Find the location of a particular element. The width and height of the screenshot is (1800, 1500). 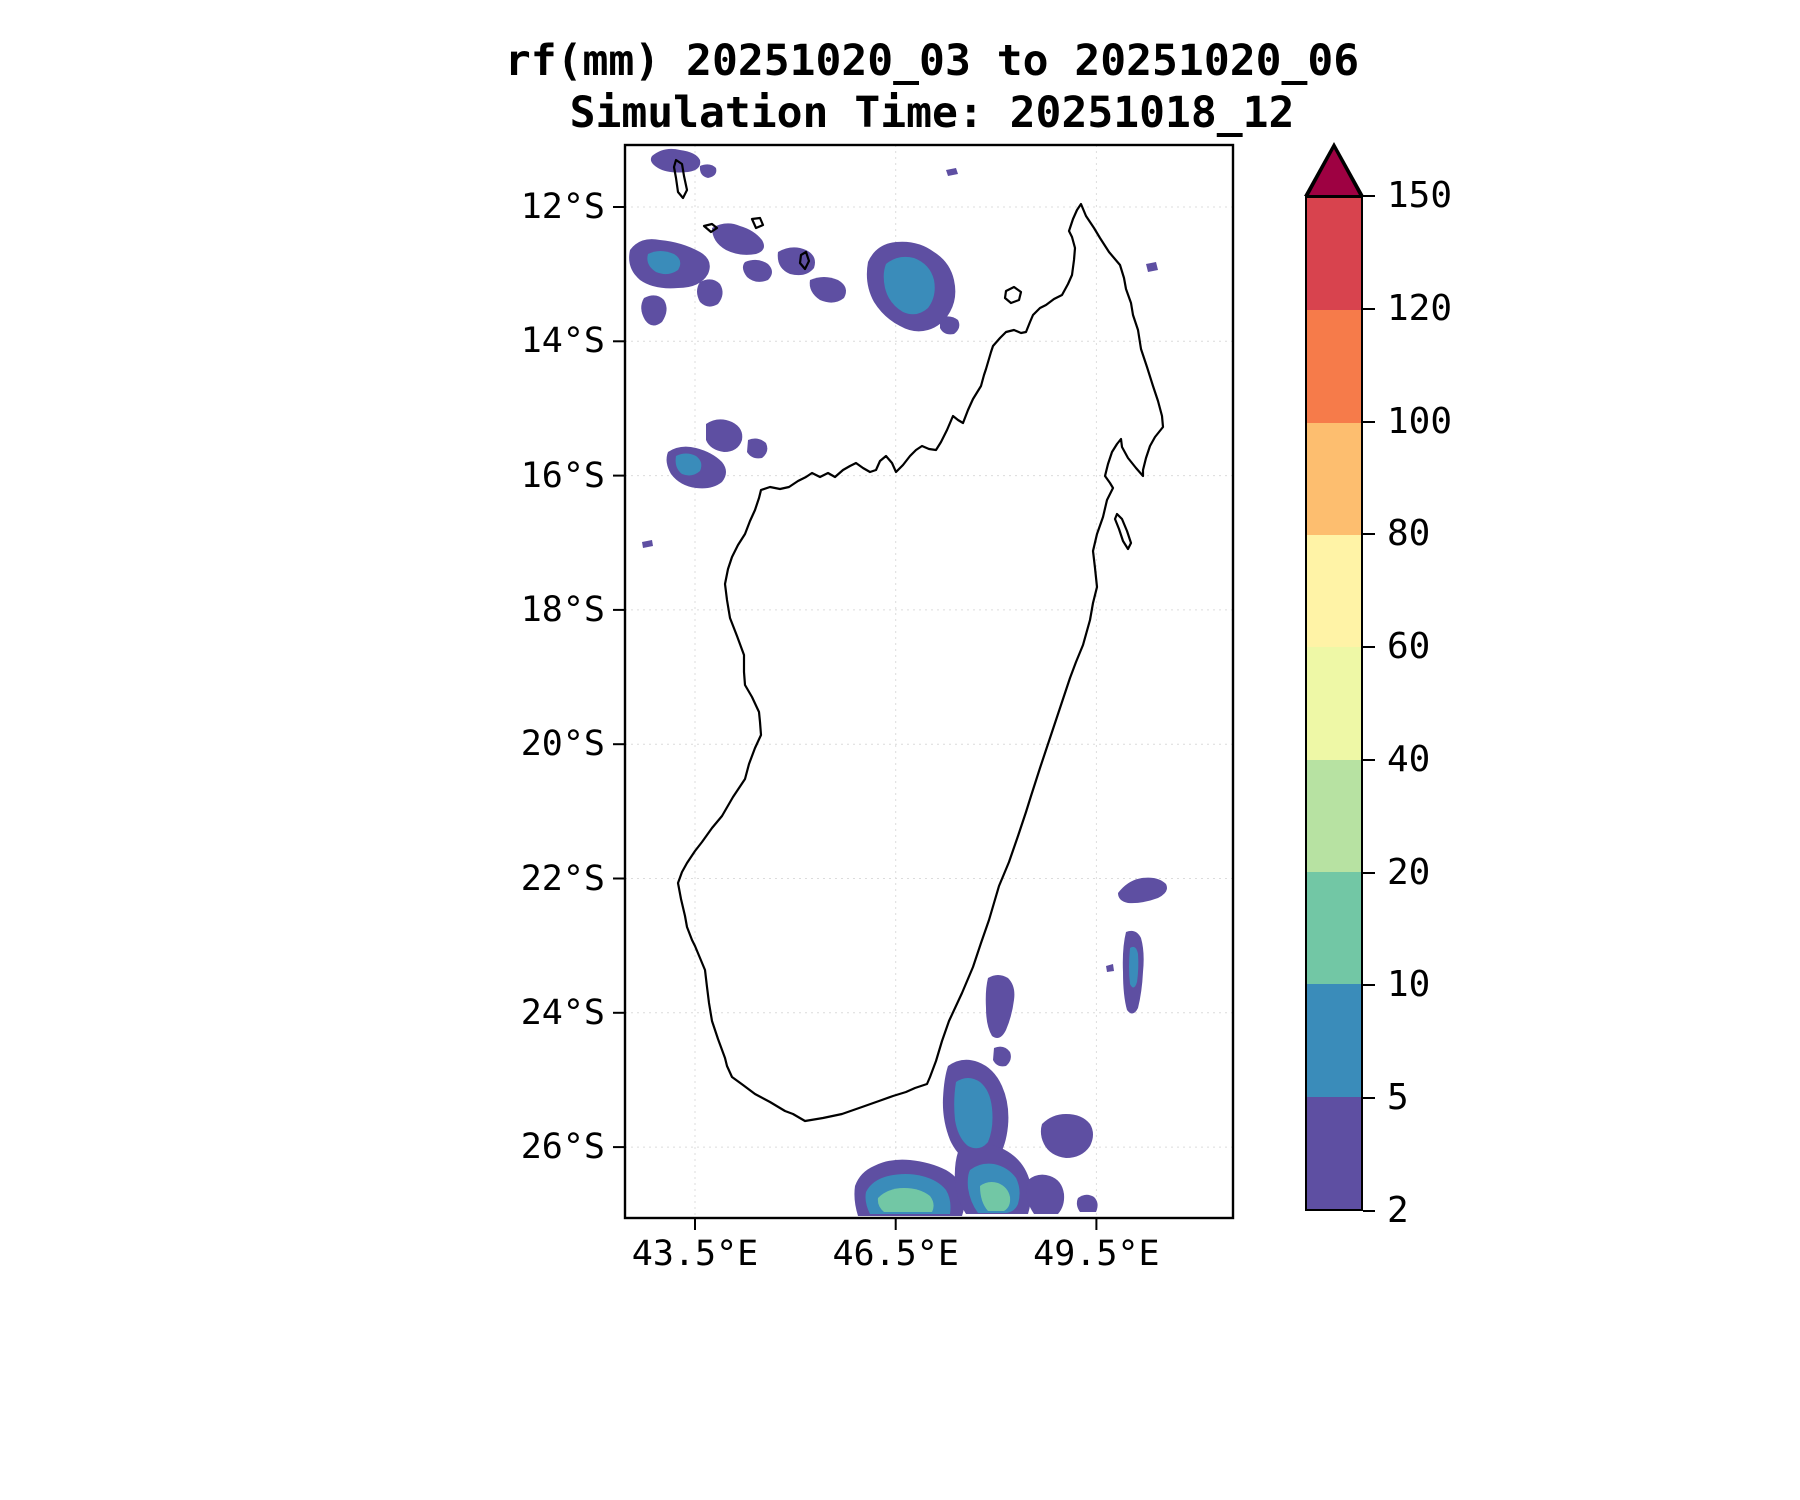

lat-tick-label: 20°S is located at coordinates (562, 744).